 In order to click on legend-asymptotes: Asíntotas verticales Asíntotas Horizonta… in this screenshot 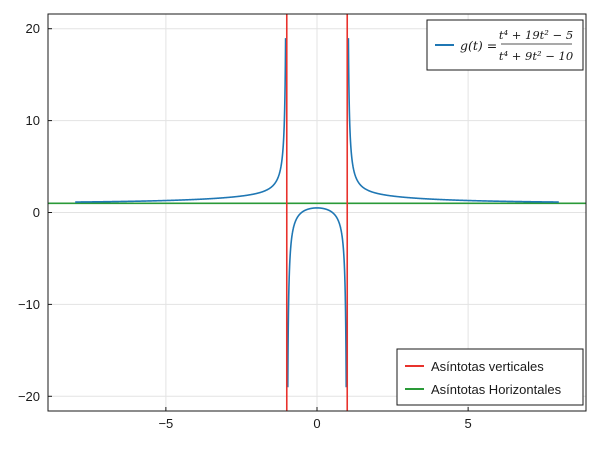, I will do `click(490, 377)`.